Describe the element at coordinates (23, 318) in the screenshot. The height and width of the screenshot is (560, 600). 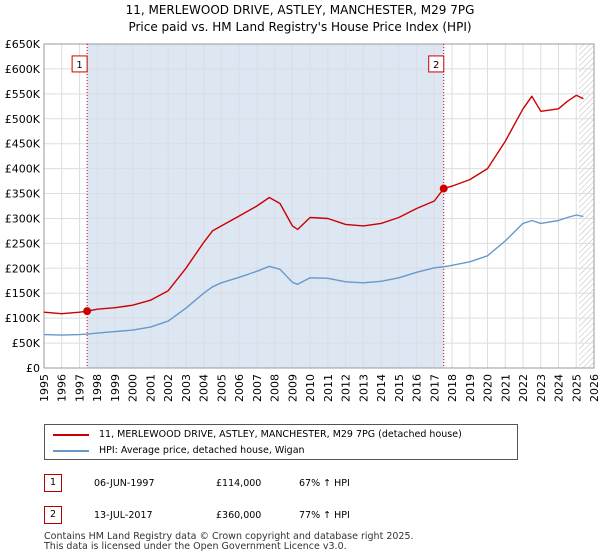
I see `y-tick-label: £100K` at that location.